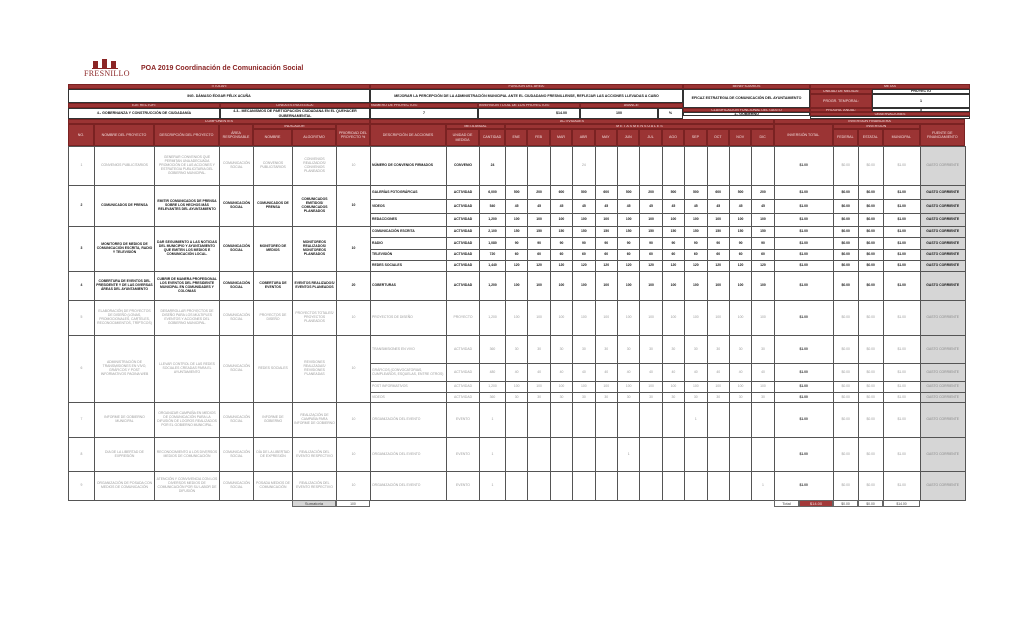  I want to click on monthly-goal-feb, so click(539, 420).